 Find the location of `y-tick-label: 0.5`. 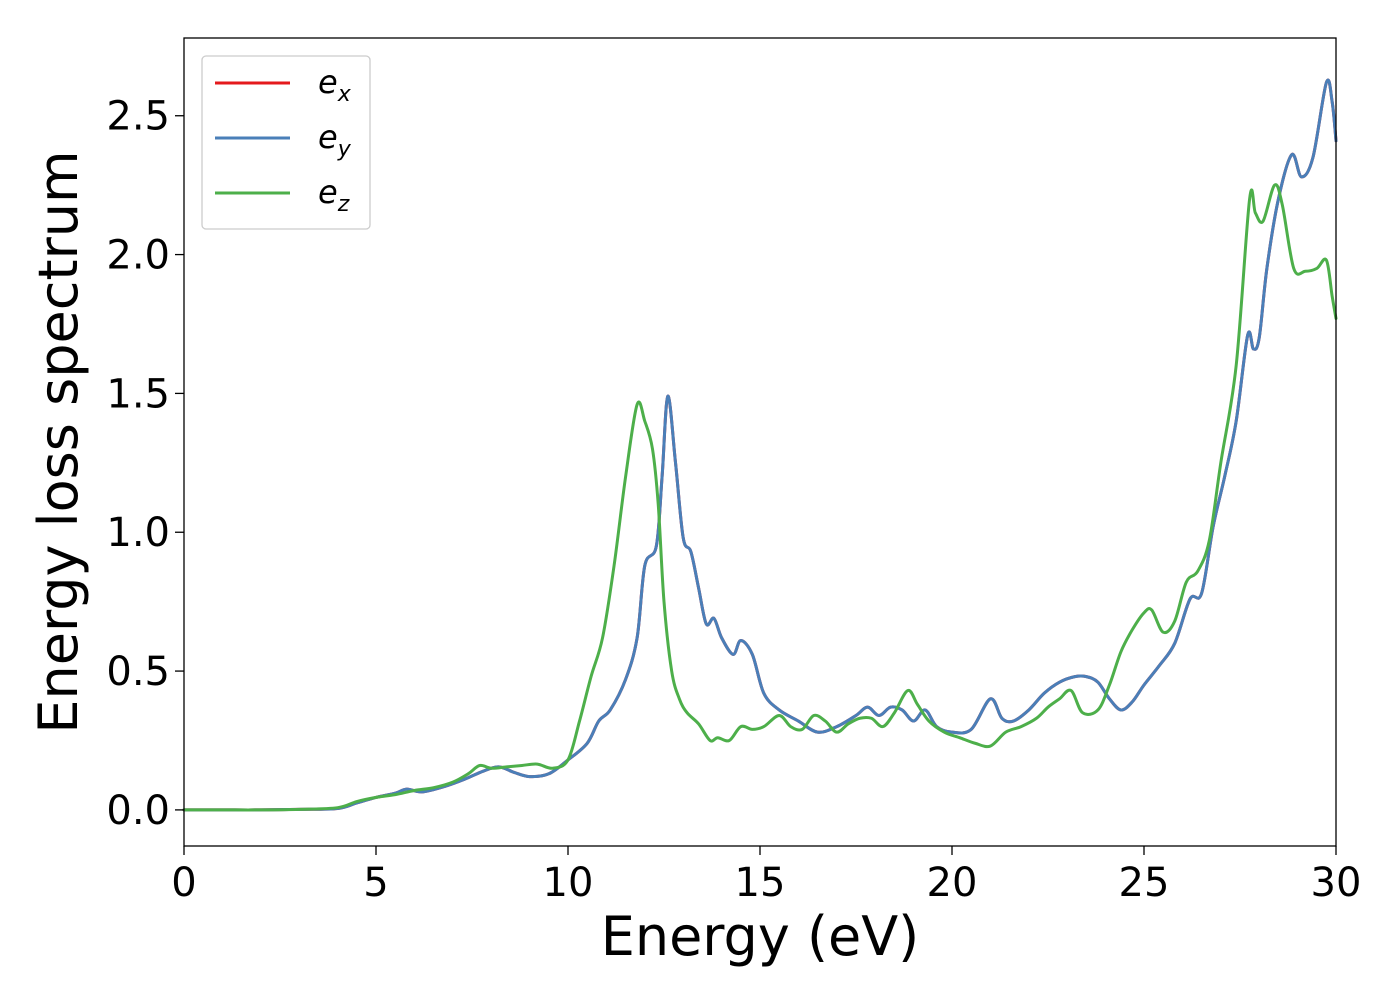

y-tick-label: 0.5 is located at coordinates (138, 672).